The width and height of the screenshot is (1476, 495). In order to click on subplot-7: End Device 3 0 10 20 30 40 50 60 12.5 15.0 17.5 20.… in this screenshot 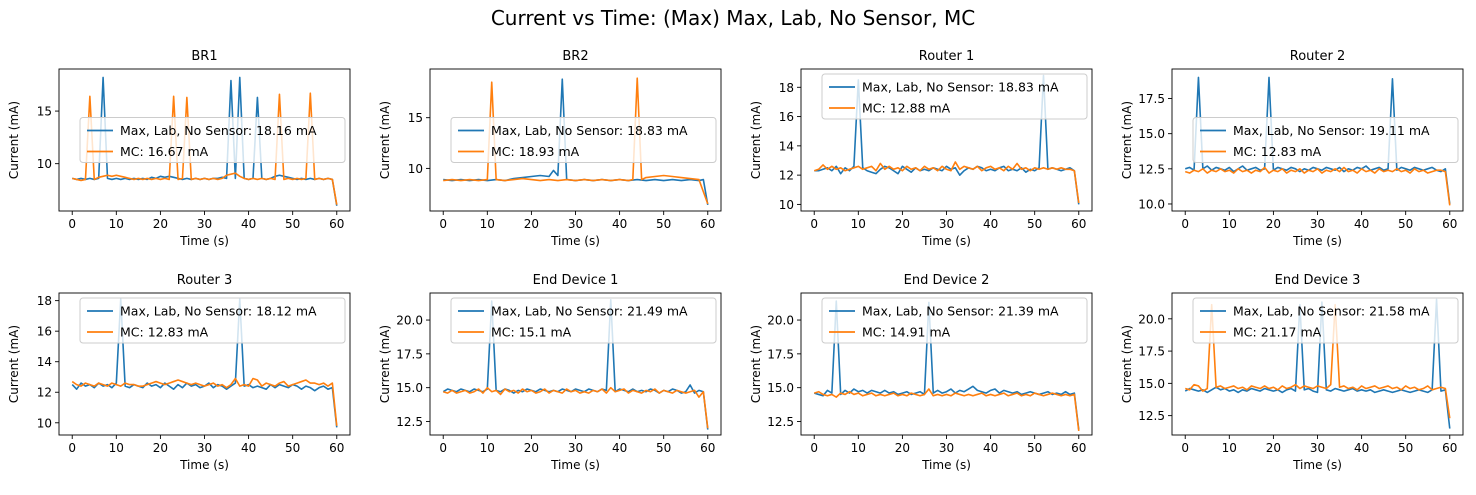, I will do `click(1292, 372)`.